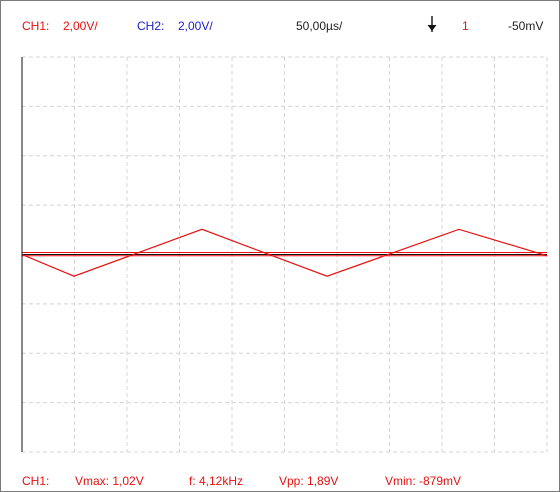  Describe the element at coordinates (465, 26) in the screenshot. I see `trigger-channel: 1` at that location.